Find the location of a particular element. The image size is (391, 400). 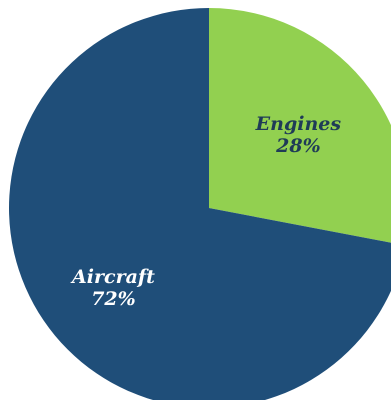

slice-name-label: Engines is located at coordinates (298, 124).